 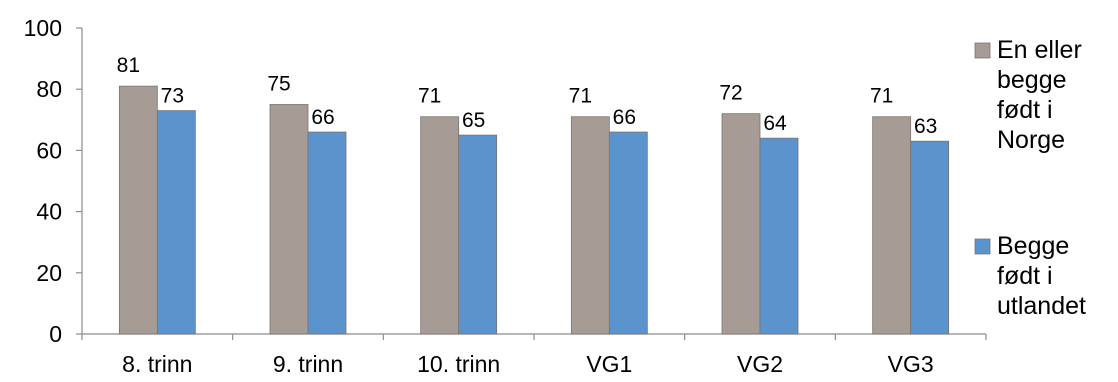 I want to click on data-label: 72, so click(x=730, y=93).